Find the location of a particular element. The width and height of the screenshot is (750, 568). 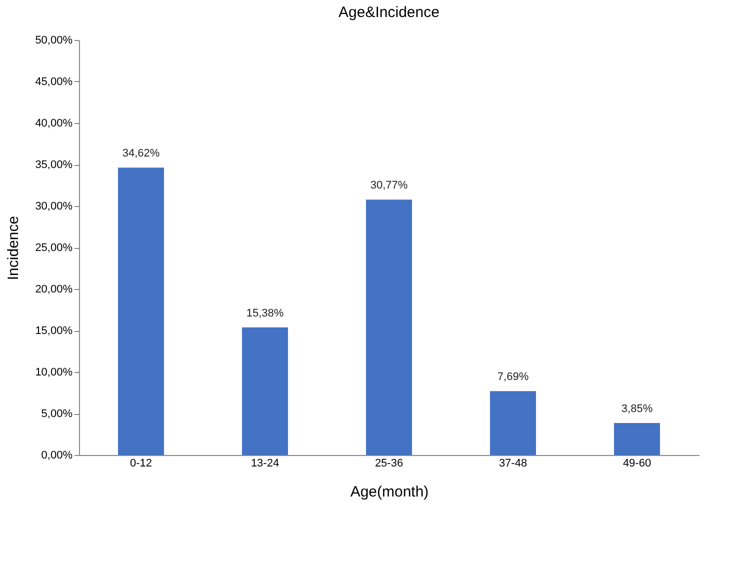

y-tick-label: 40,00% is located at coordinates (54, 124).